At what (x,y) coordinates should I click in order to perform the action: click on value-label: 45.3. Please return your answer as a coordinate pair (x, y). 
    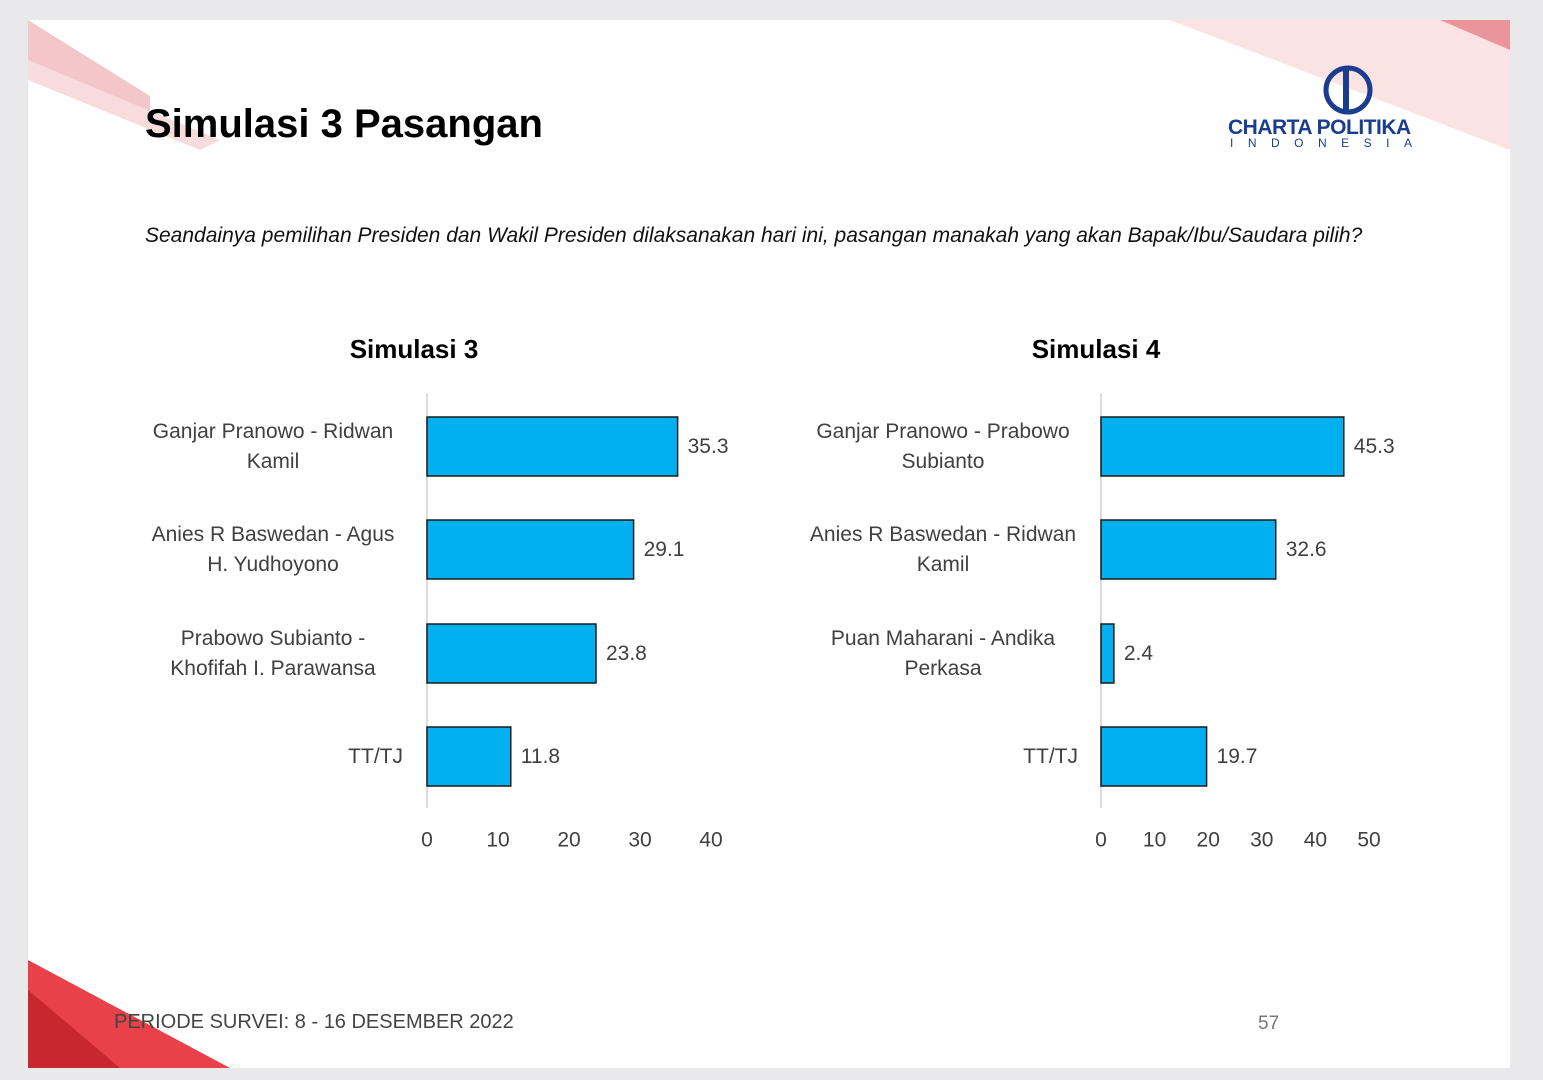
    Looking at the image, I should click on (1374, 446).